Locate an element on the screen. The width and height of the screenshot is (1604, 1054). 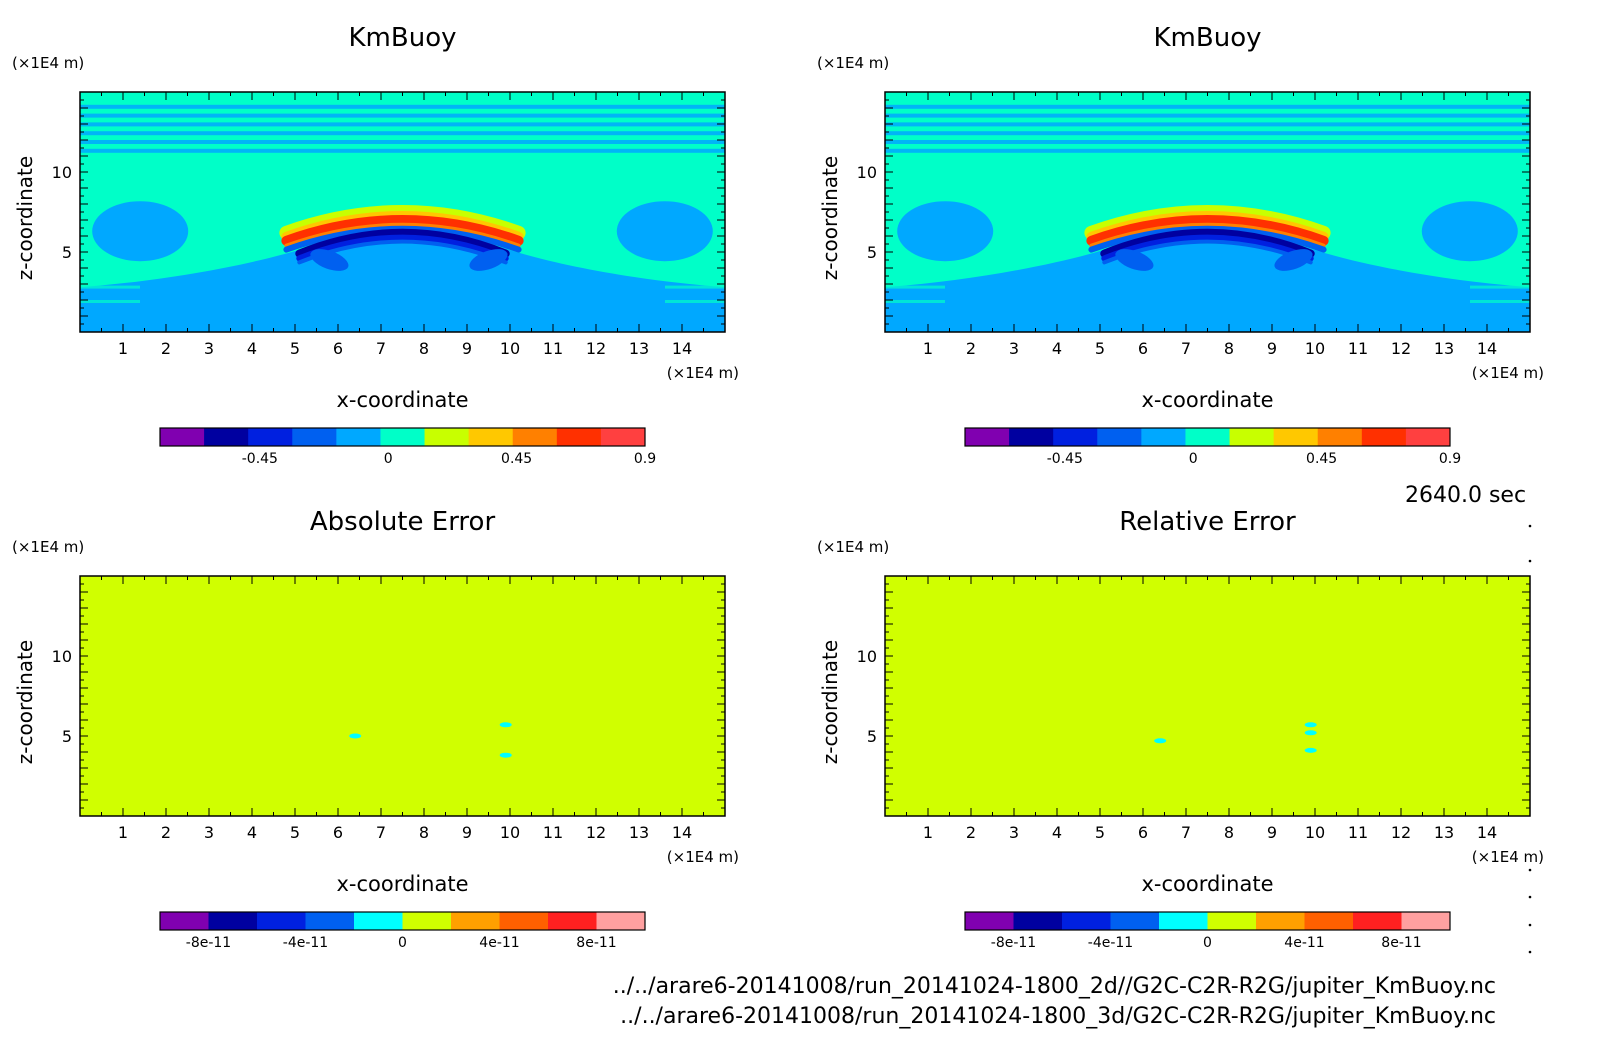
y-unit-label: (×1E4 m) is located at coordinates (853, 547).